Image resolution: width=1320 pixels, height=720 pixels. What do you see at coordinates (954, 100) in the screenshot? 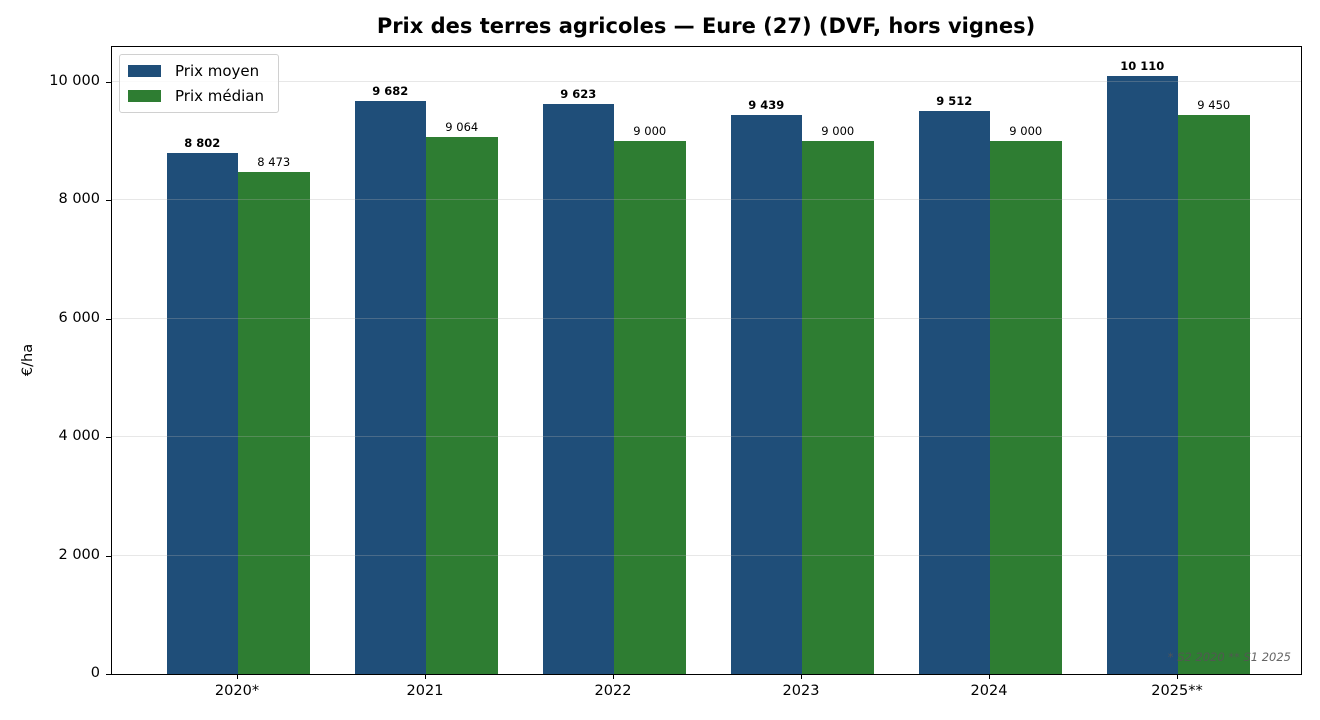
I see `value-label-mean: 9 512` at bounding box center [954, 100].